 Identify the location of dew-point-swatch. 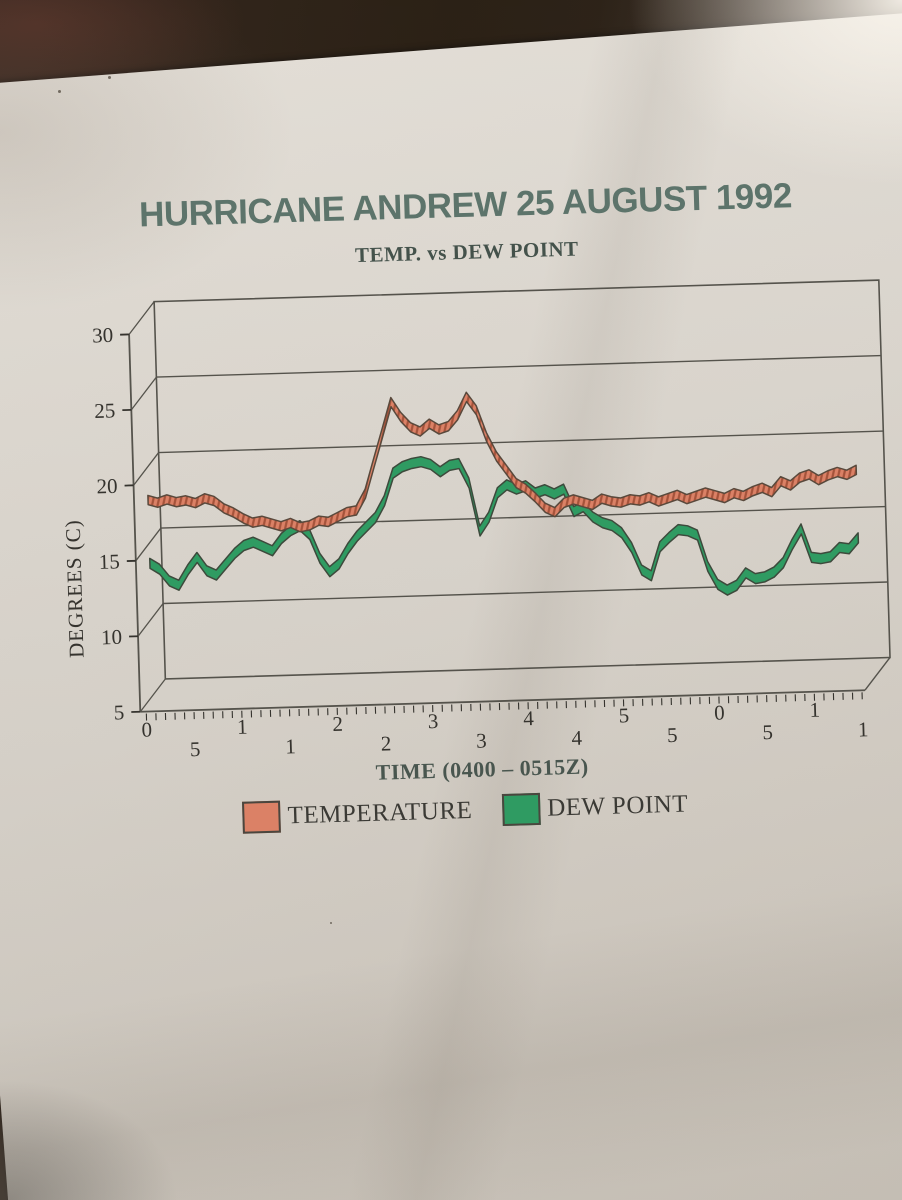
(521, 809).